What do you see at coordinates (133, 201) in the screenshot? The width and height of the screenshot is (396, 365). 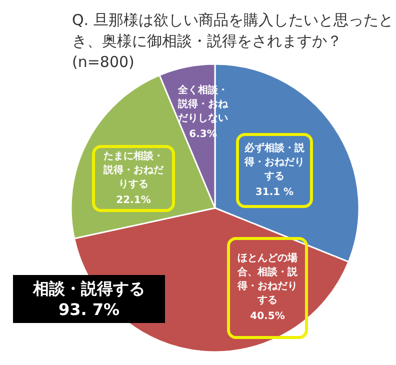 I see `data-label: 22.1%` at bounding box center [133, 201].